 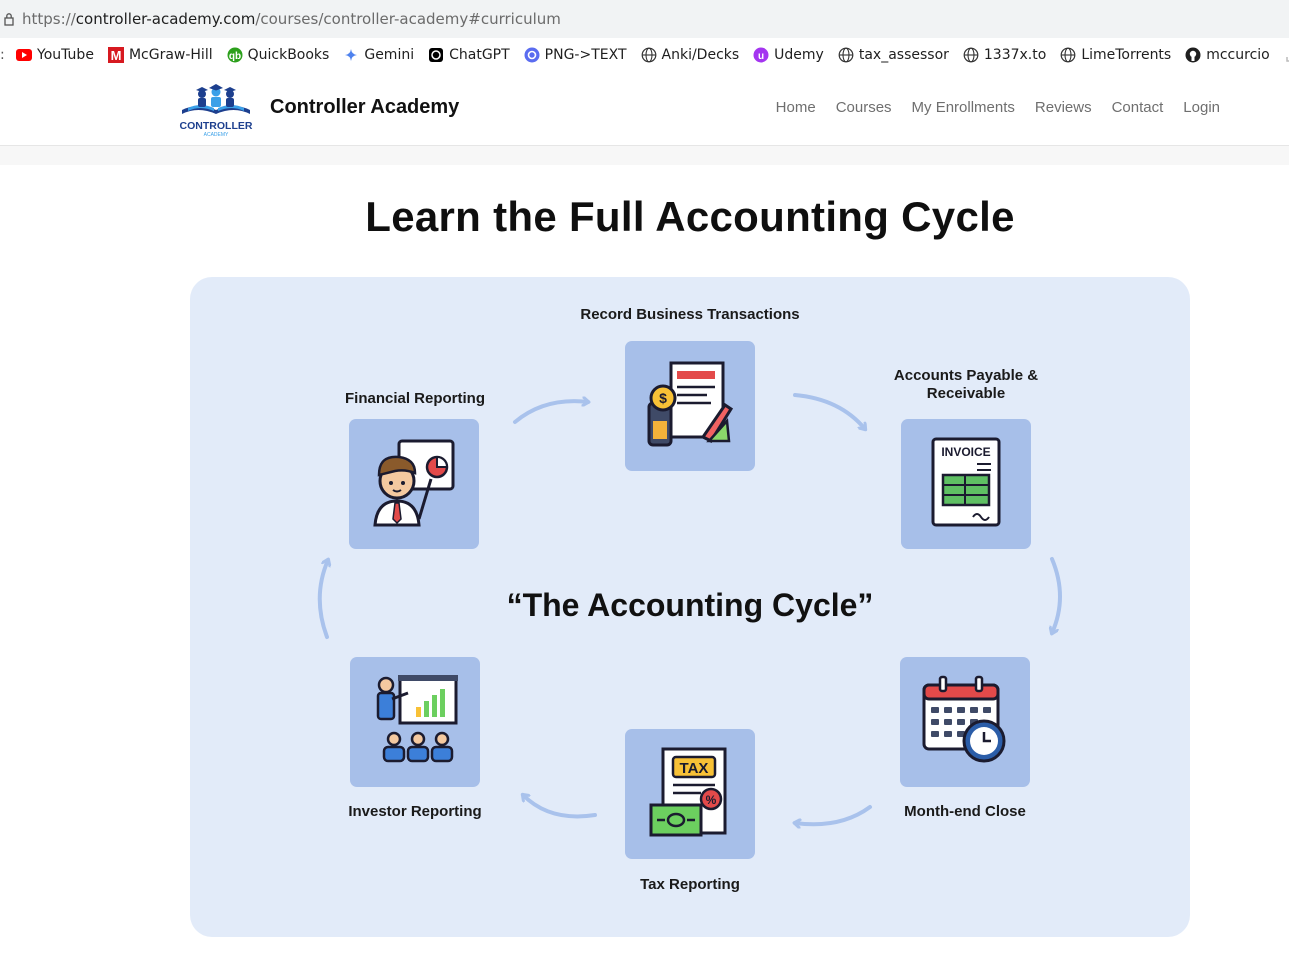 What do you see at coordinates (1193, 55) in the screenshot?
I see `github-icon` at bounding box center [1193, 55].